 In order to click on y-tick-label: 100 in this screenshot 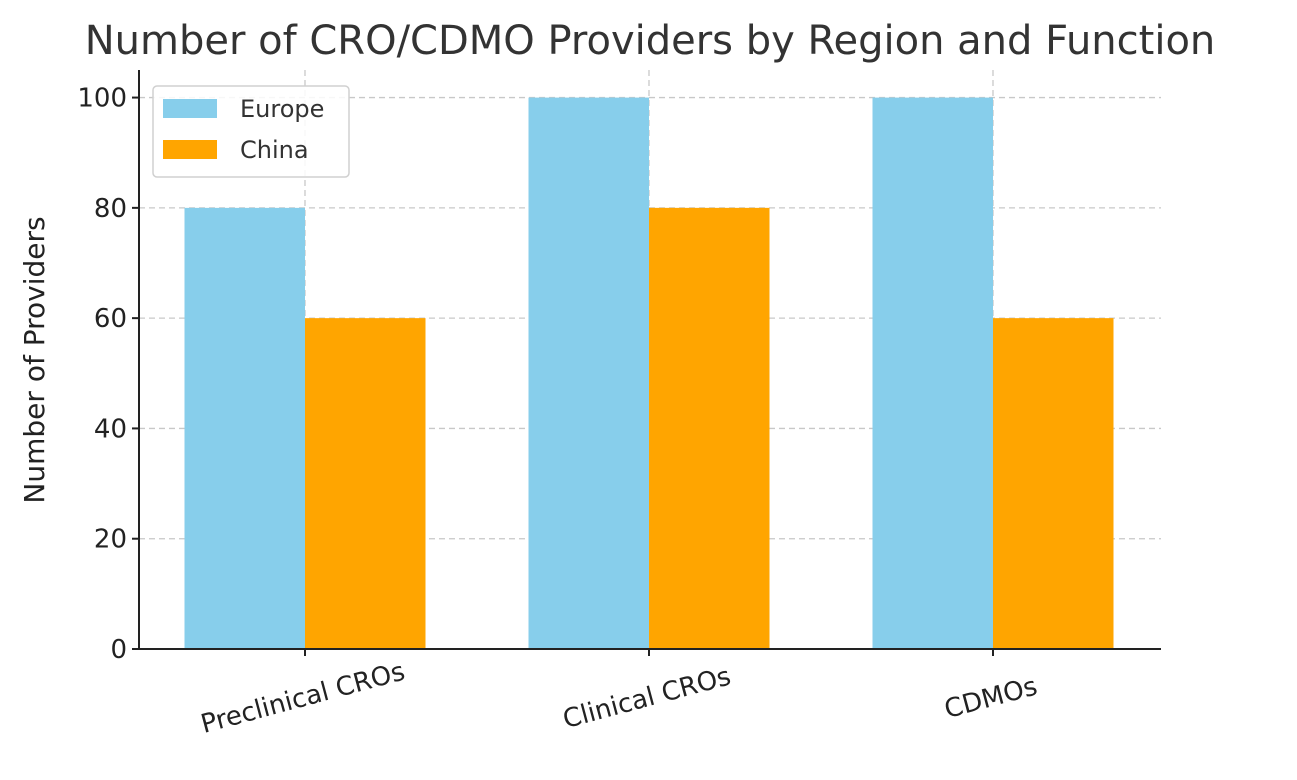, I will do `click(102, 99)`.